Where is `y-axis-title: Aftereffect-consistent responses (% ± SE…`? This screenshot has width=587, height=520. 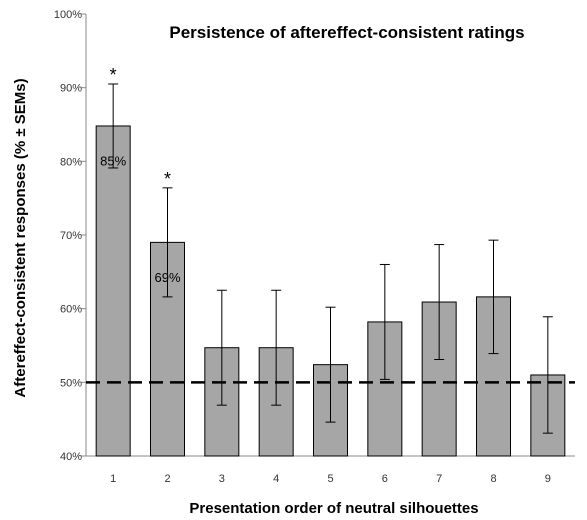 y-axis-title: Aftereffect-consistent responses (% ± SE… is located at coordinates (20, 237).